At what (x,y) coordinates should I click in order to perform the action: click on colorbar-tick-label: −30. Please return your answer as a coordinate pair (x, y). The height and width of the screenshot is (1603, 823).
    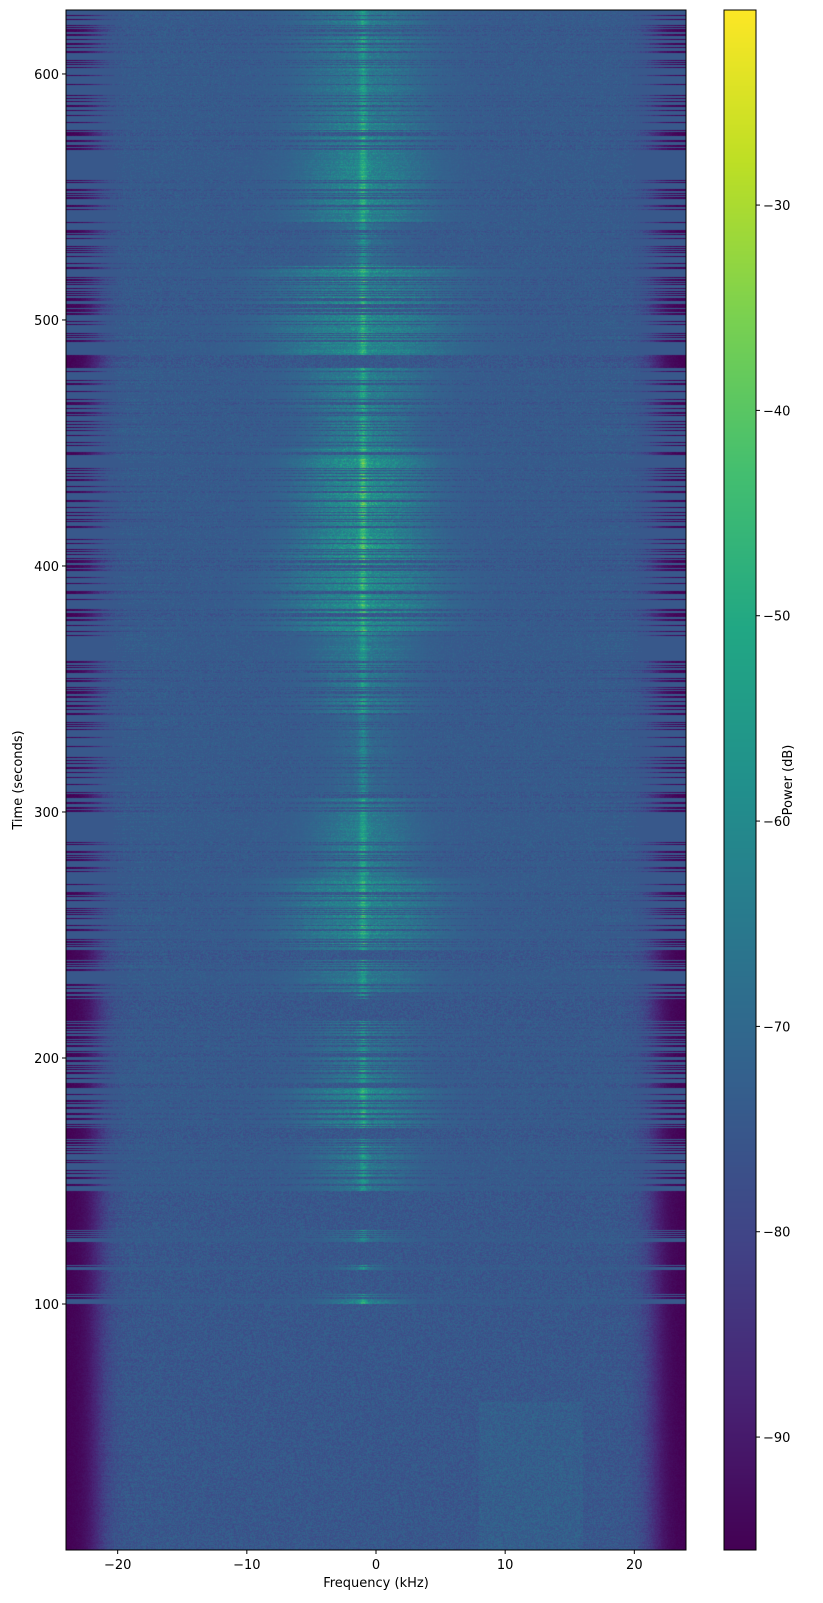
    Looking at the image, I should click on (776, 206).